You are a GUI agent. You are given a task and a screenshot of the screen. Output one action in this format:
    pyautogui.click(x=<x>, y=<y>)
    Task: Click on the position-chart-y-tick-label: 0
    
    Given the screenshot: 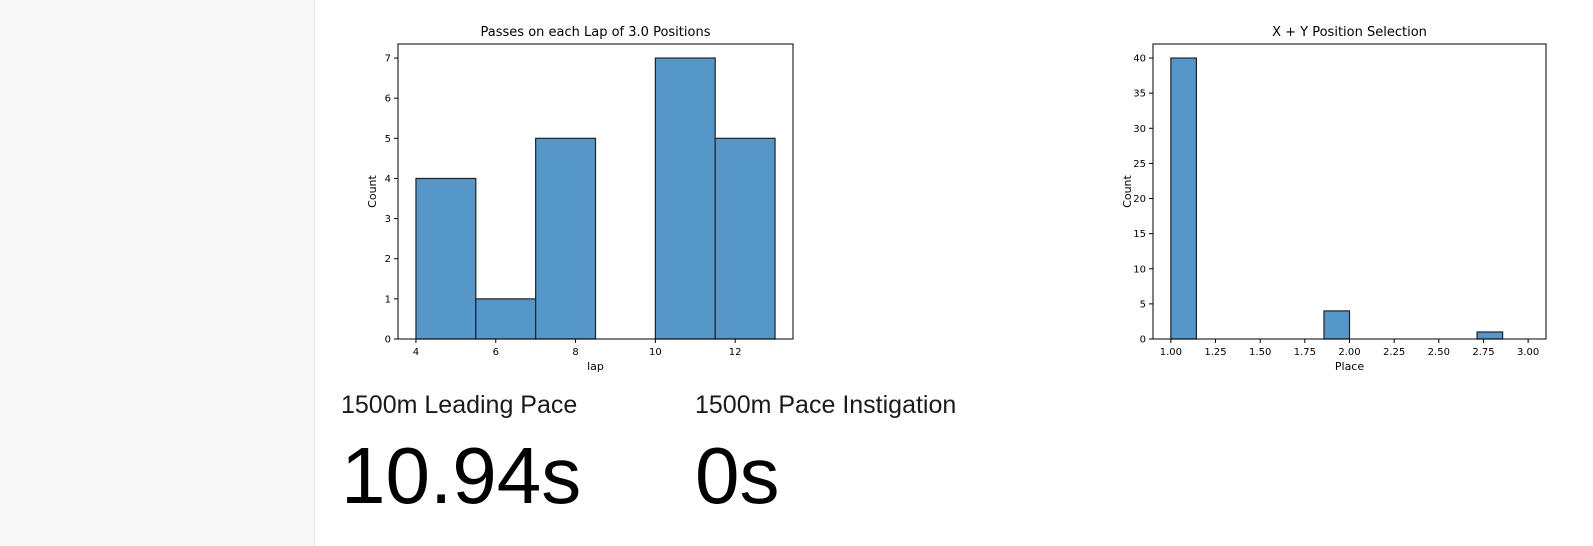 What is the action you would take?
    pyautogui.click(x=1143, y=340)
    